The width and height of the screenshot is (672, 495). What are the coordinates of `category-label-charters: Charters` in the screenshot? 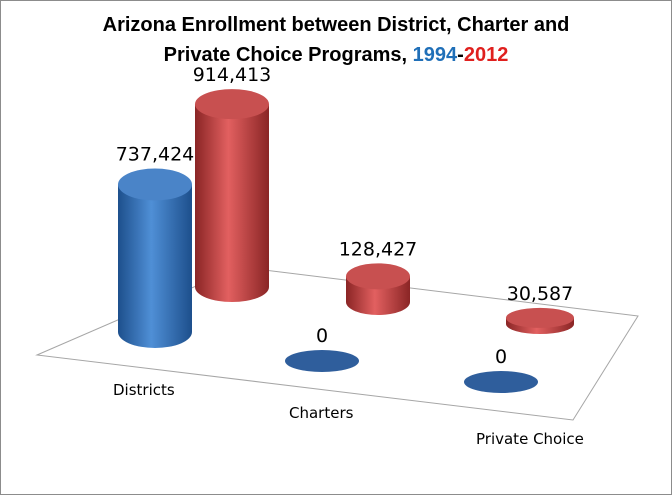 It's located at (321, 413).